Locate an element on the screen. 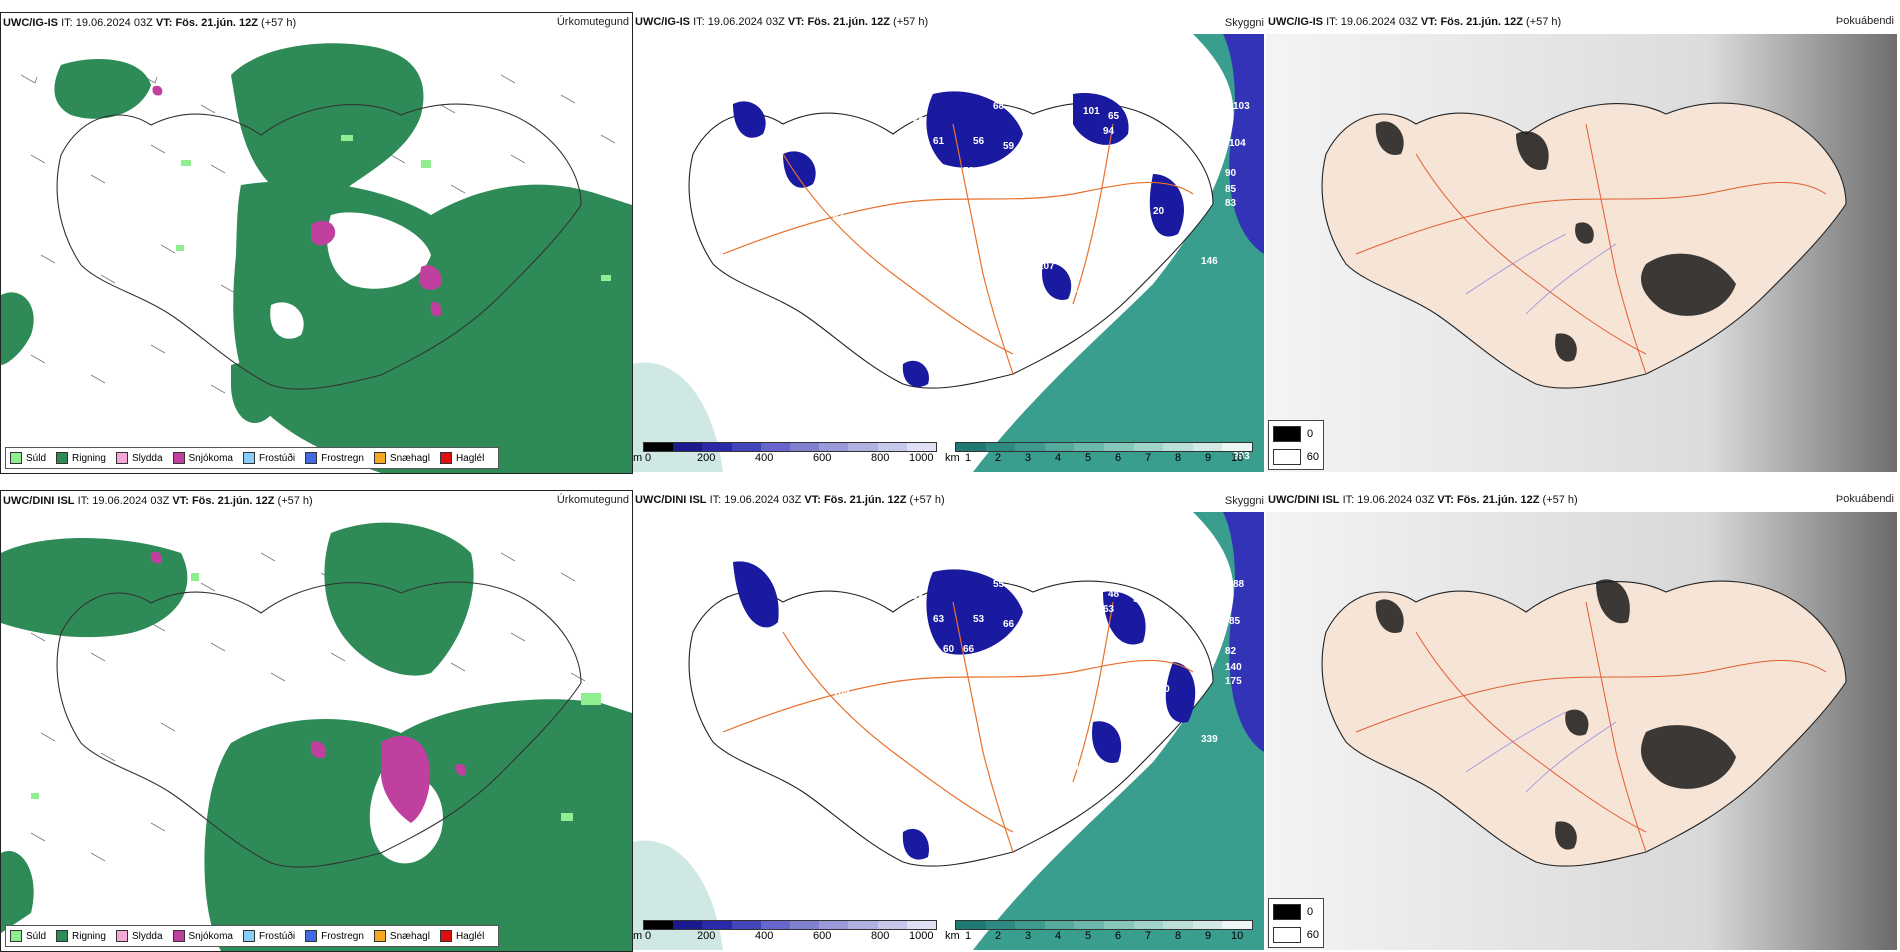 The image size is (1900, 952). elevation-tick: 0 is located at coordinates (648, 936).